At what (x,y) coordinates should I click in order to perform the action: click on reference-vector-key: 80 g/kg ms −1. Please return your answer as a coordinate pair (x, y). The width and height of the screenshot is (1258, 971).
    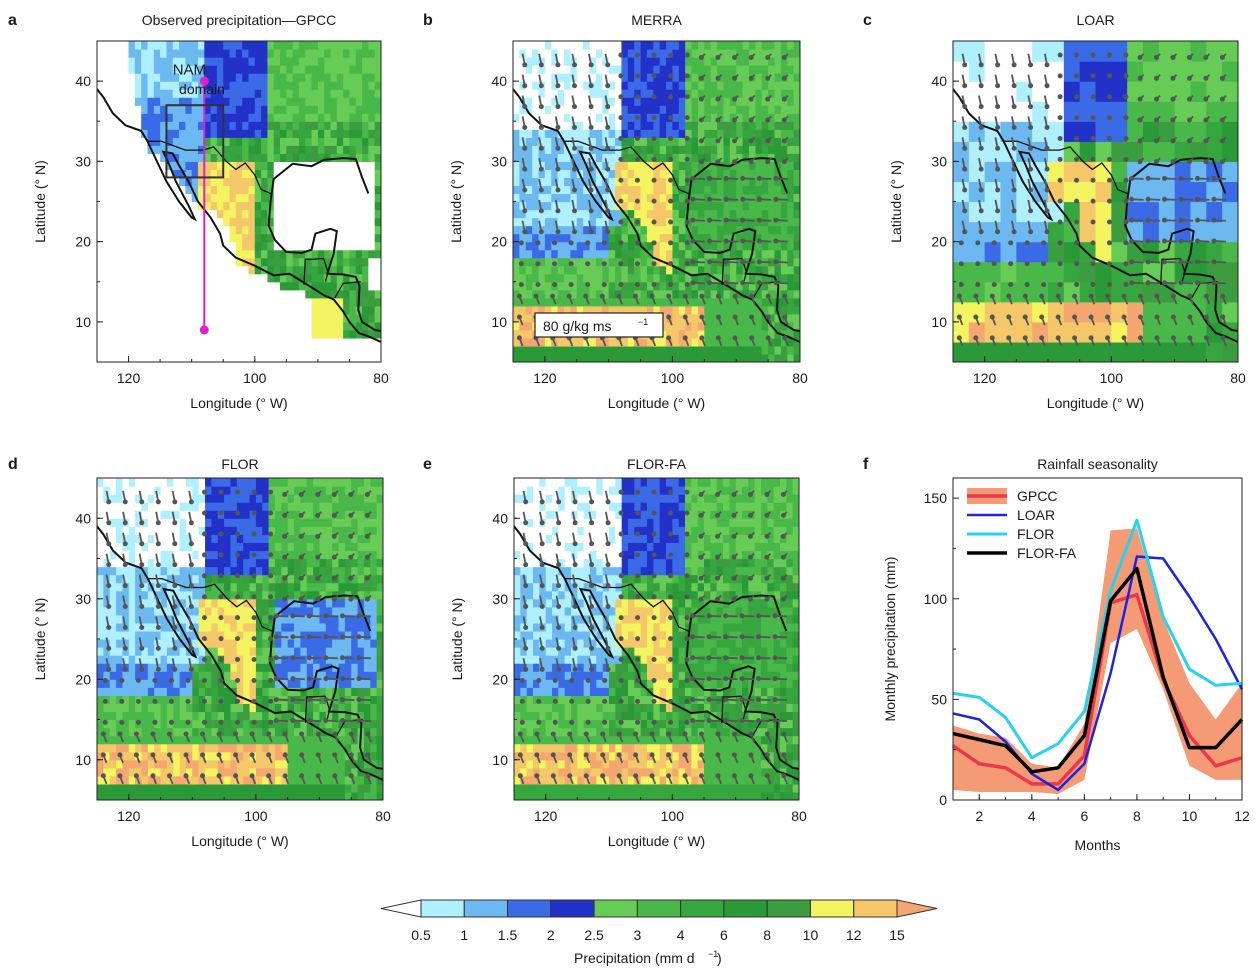
    Looking at the image, I should click on (599, 325).